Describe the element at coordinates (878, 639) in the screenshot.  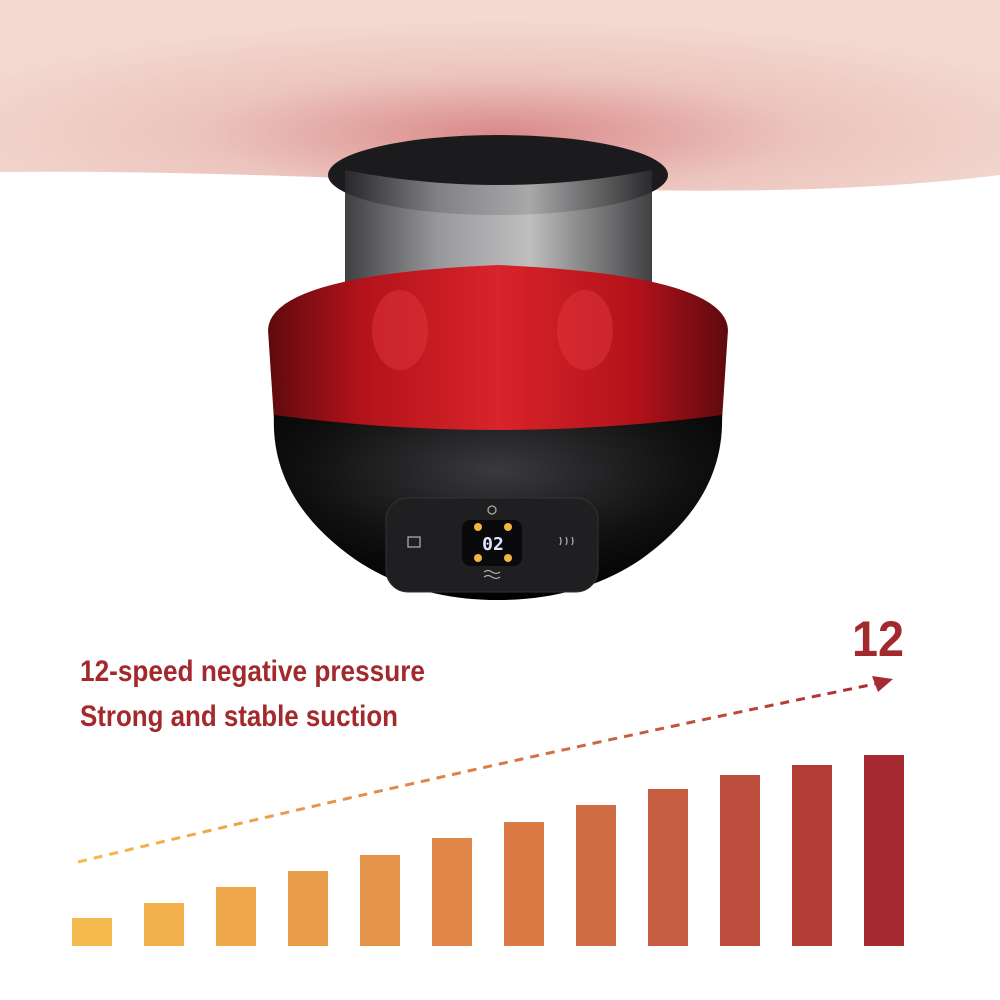
I see `max-level: 12` at that location.